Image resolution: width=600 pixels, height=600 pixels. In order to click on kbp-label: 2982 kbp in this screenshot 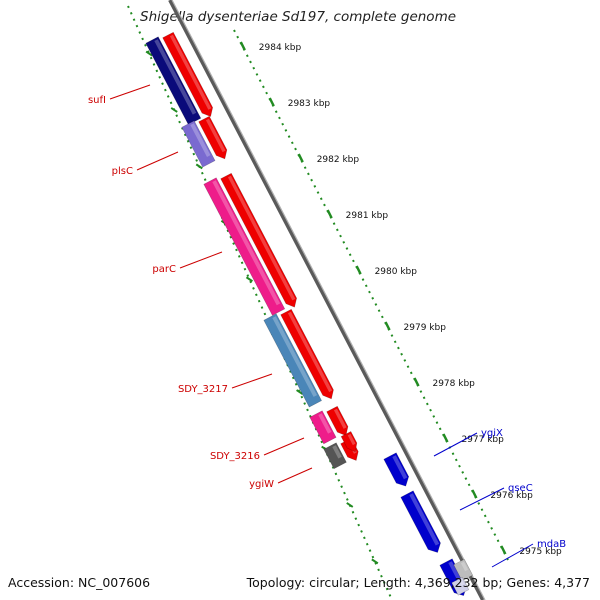, I will do `click(338, 160)`.